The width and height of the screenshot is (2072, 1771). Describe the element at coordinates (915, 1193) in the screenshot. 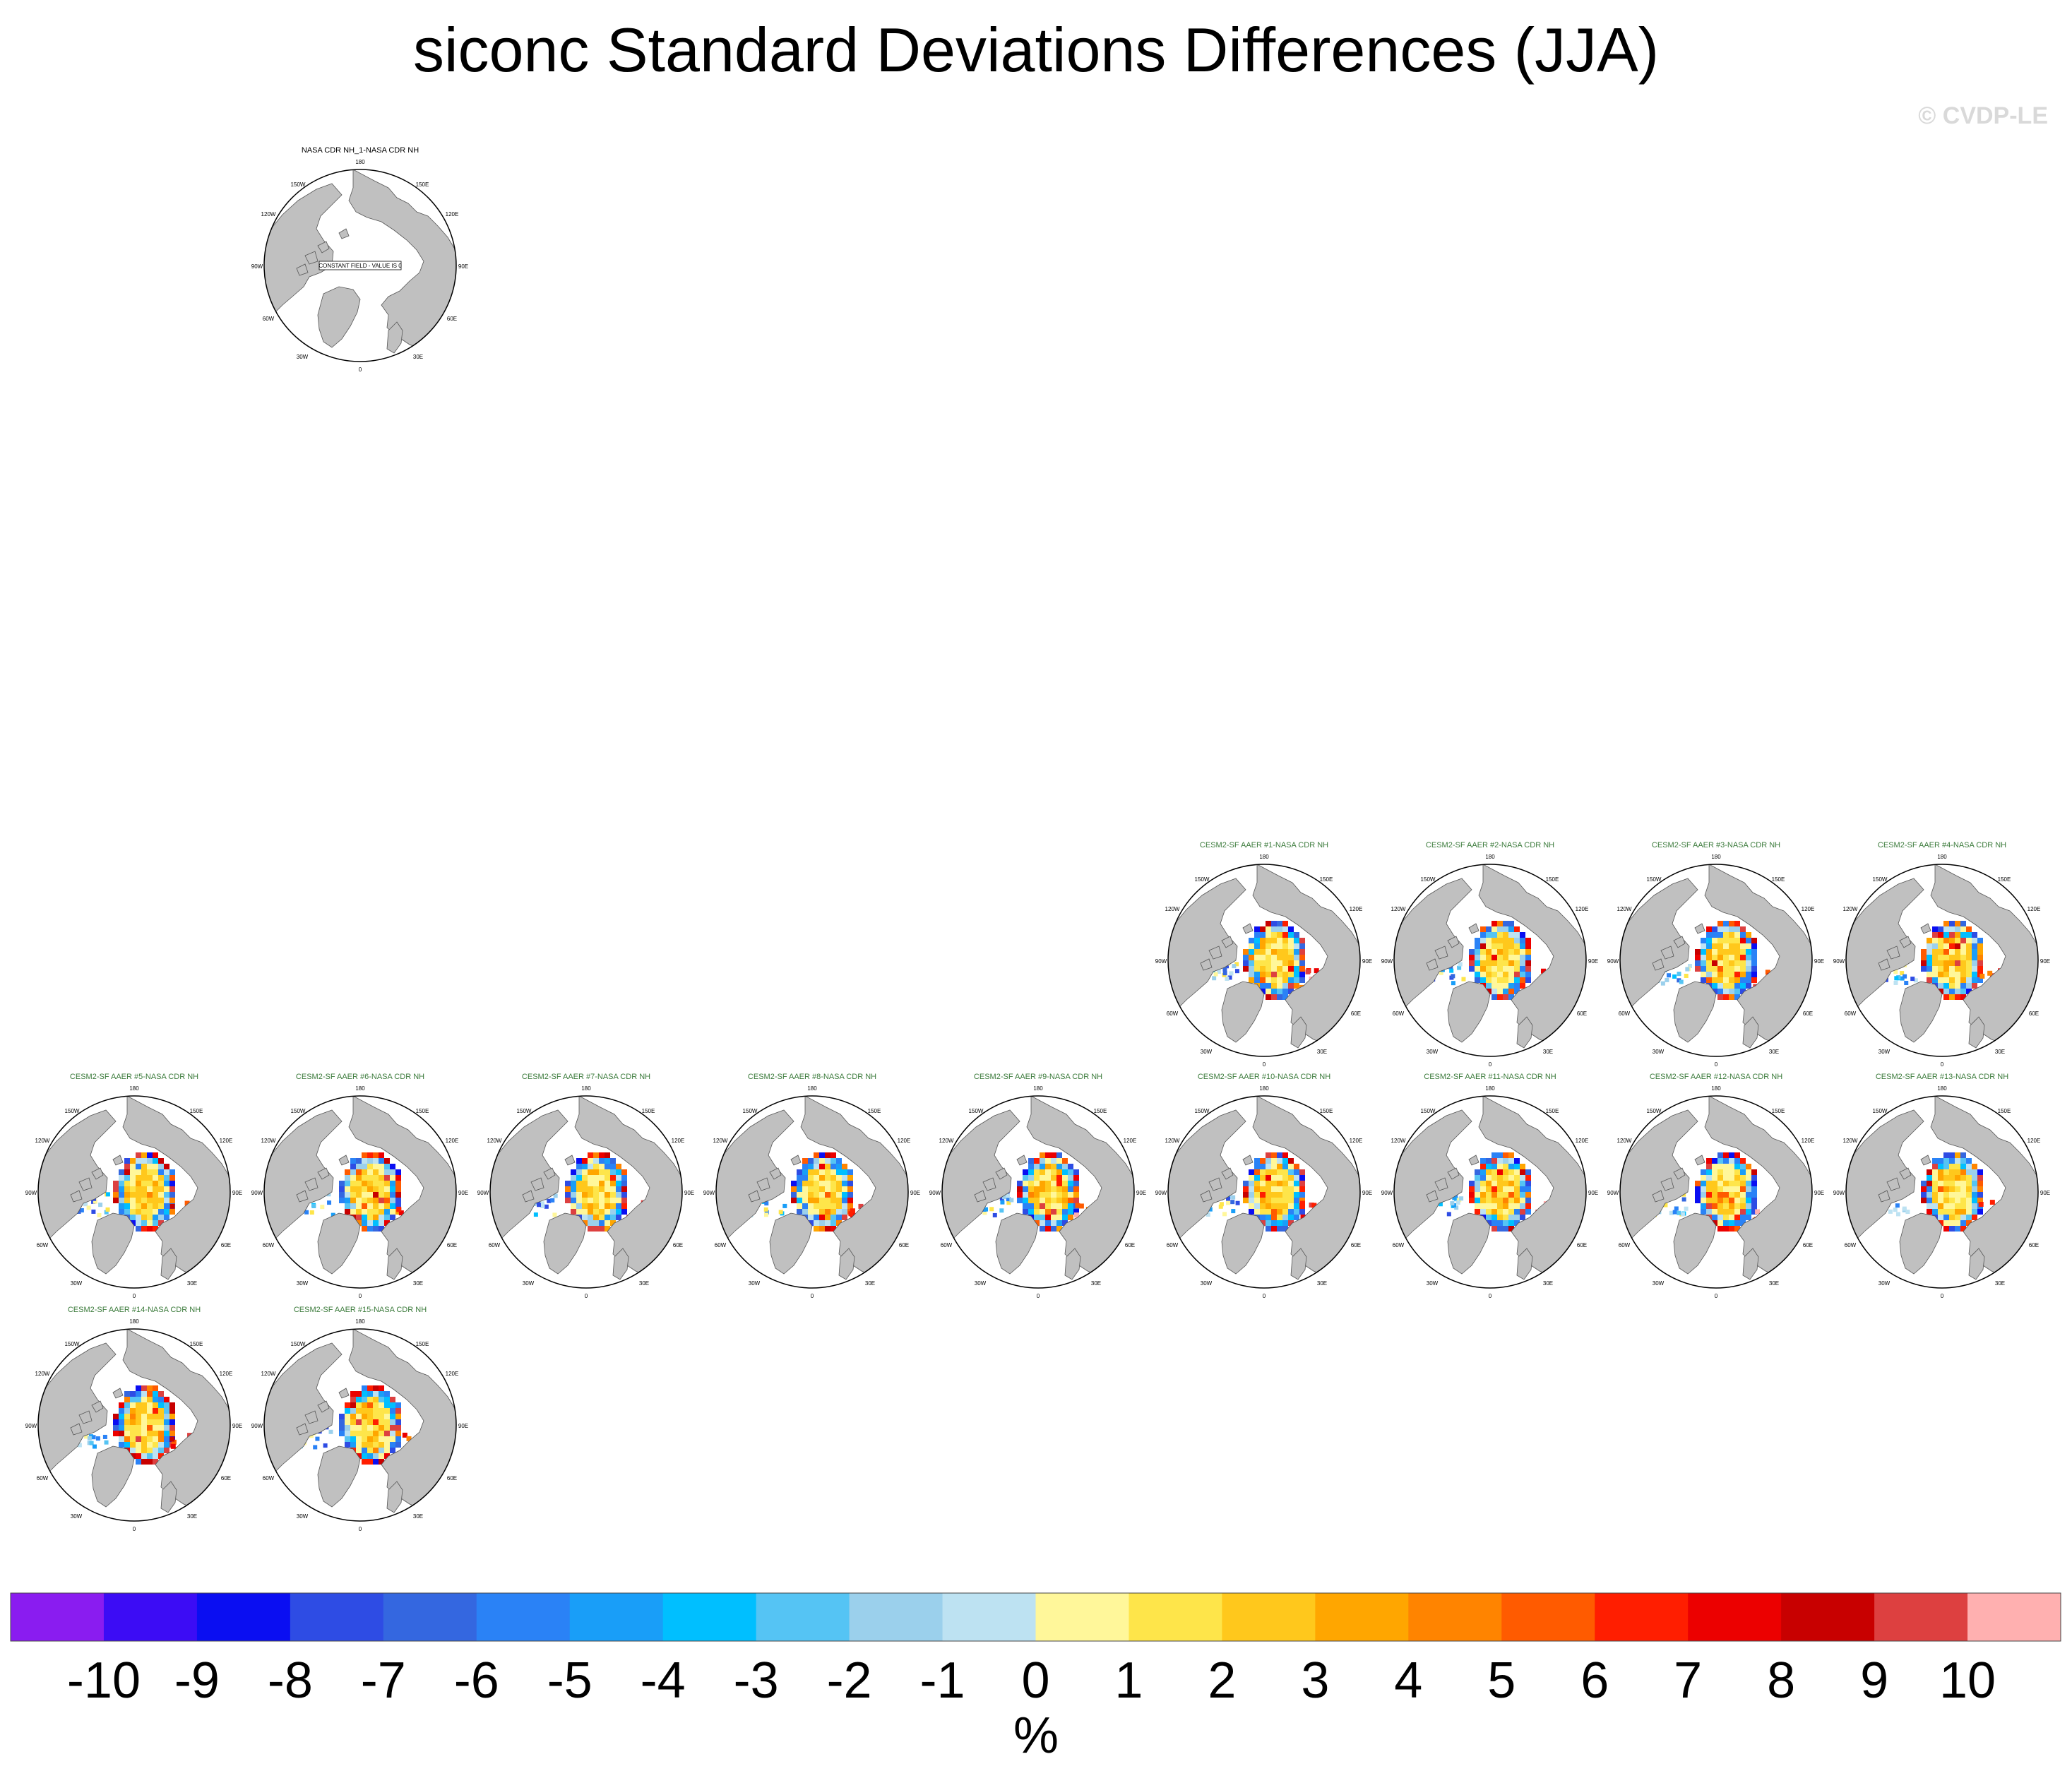

I see `longitude-label: 90E` at that location.